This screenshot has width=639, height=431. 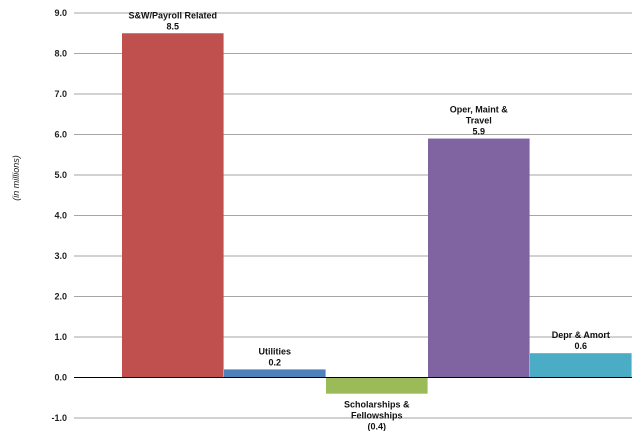 I want to click on y-tick-label: 7.0, so click(x=60, y=94).